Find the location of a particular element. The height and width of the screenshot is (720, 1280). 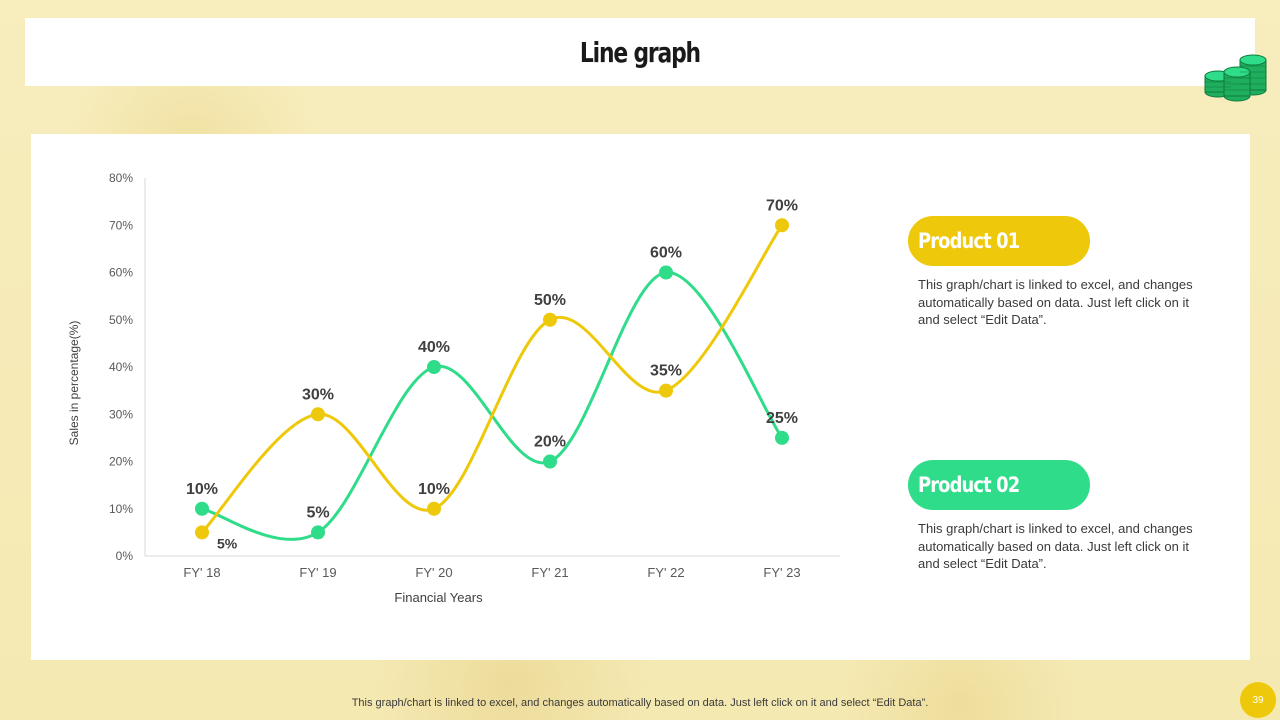

y-tick-label: 40% is located at coordinates (121, 367).